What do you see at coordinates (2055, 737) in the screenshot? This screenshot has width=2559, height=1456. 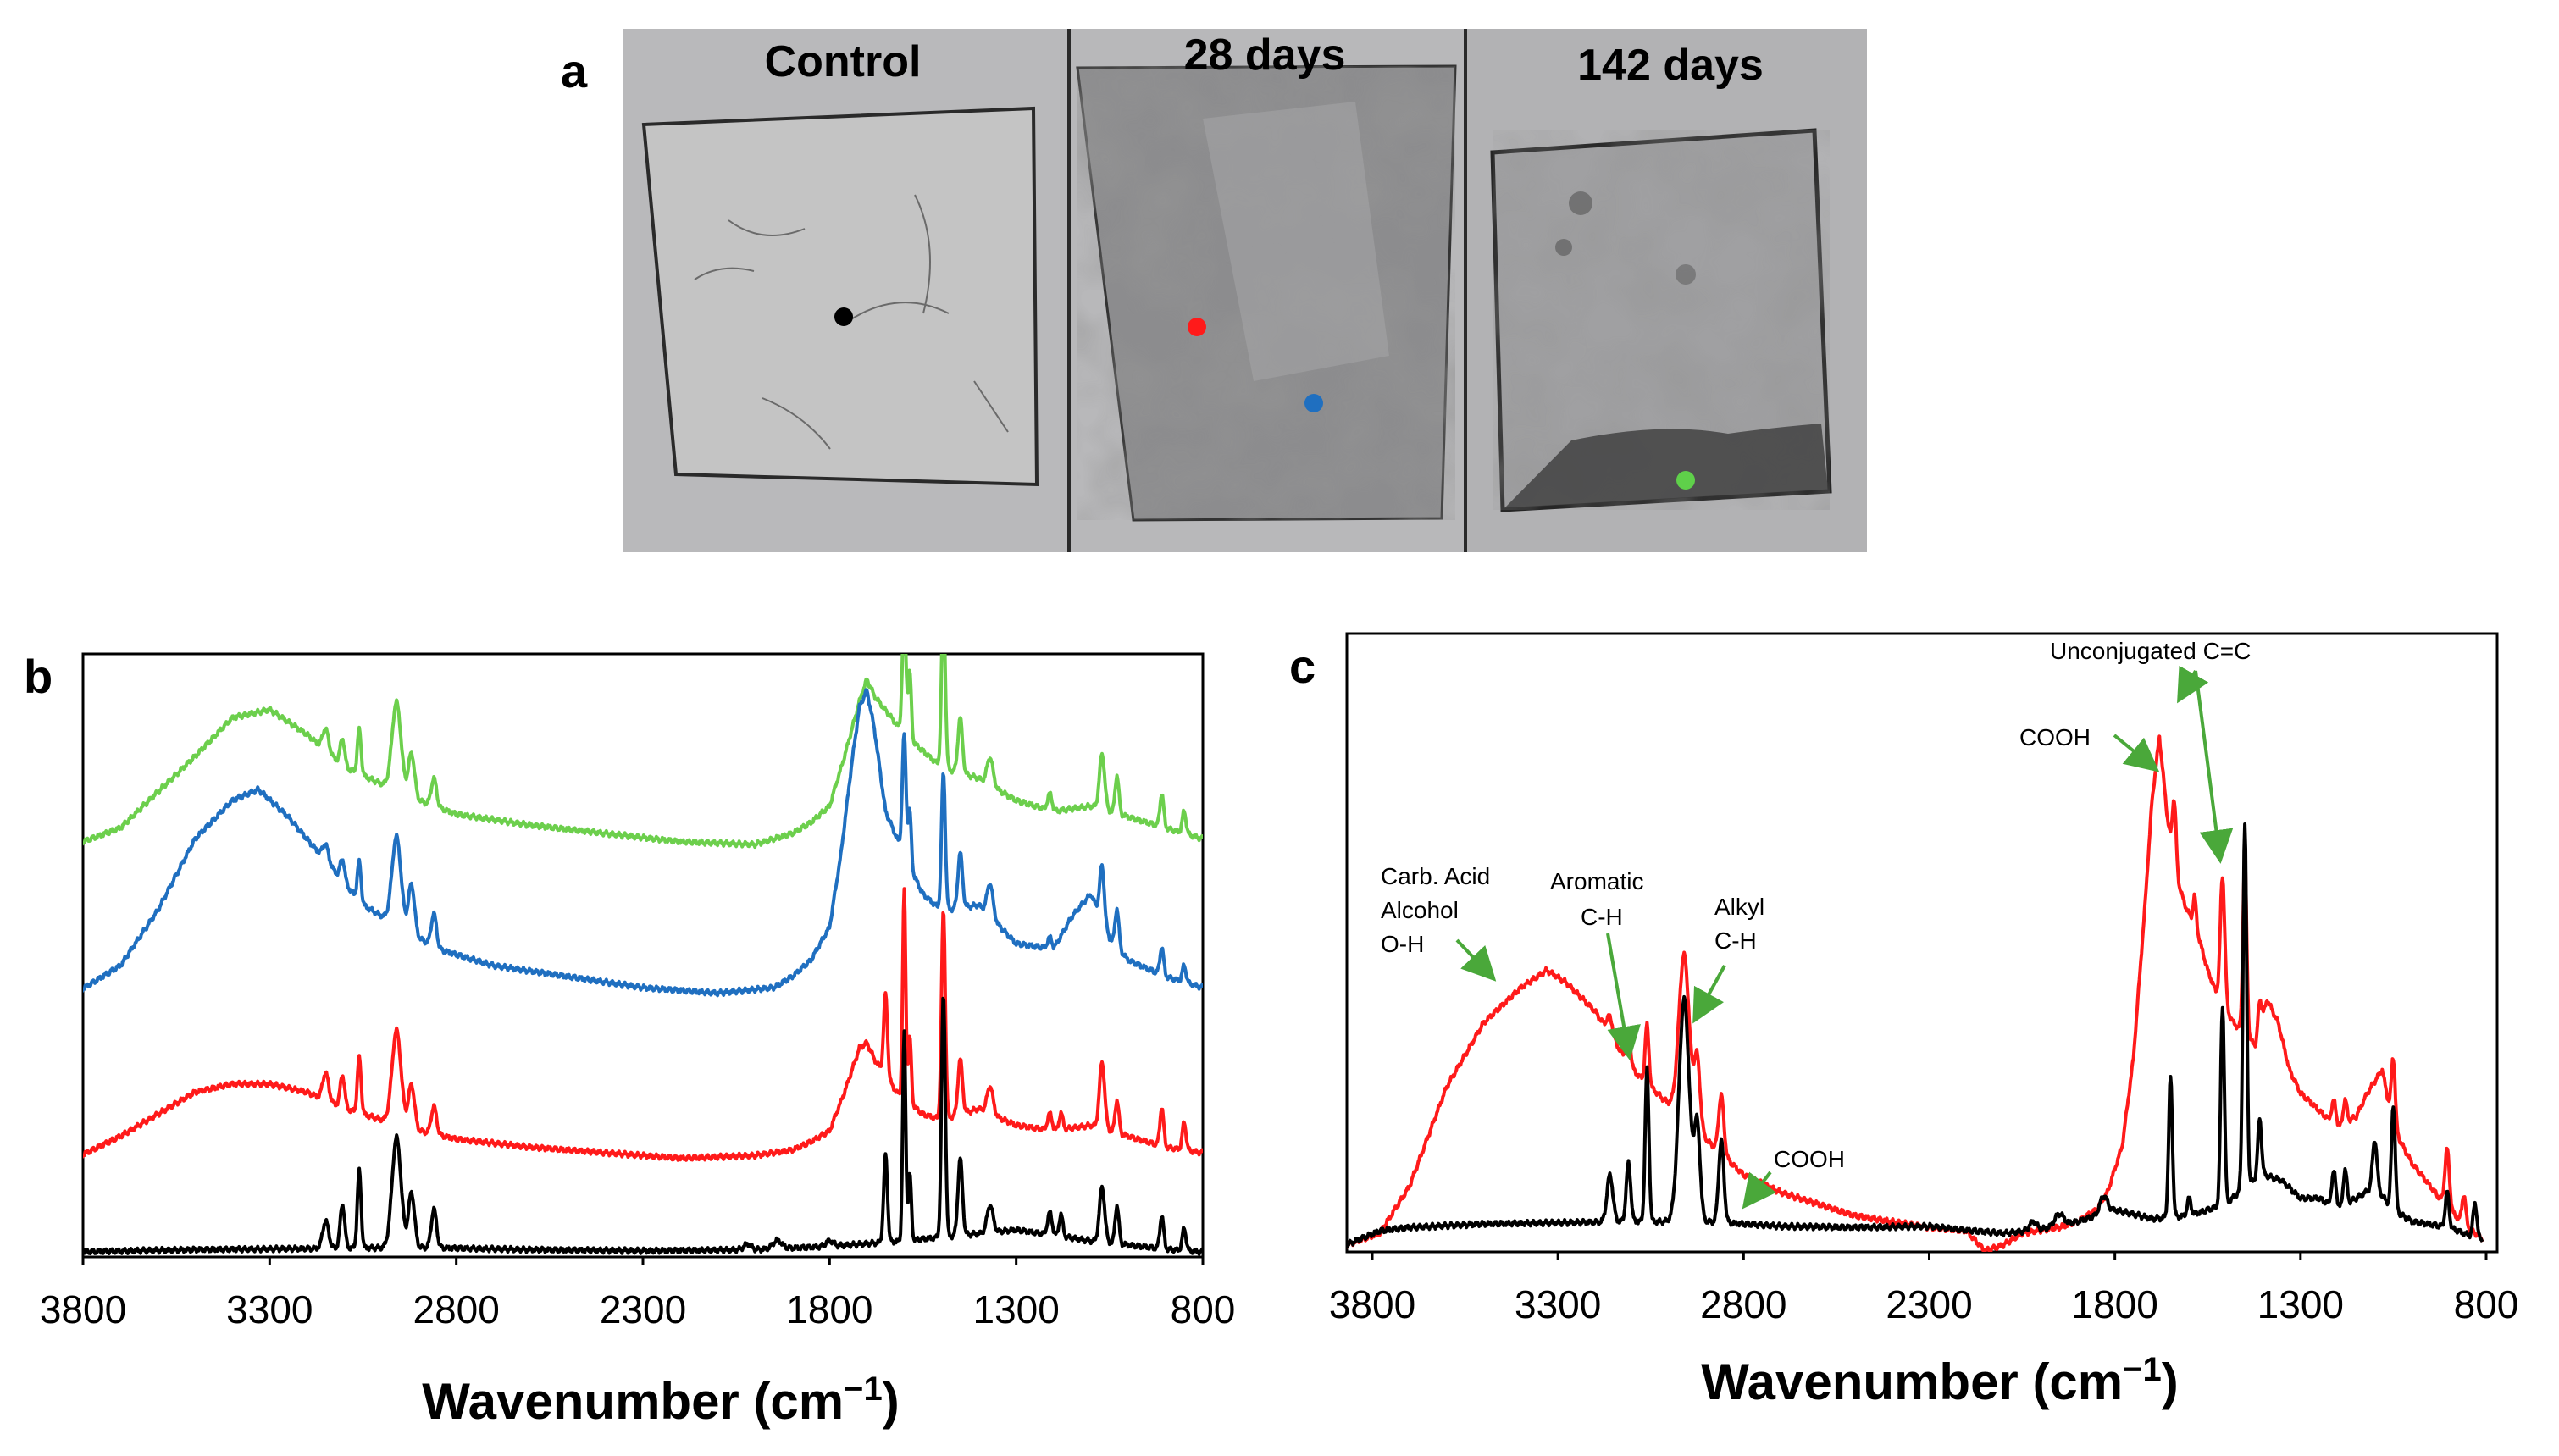 I see `annotation-cooh-high: COOH` at bounding box center [2055, 737].